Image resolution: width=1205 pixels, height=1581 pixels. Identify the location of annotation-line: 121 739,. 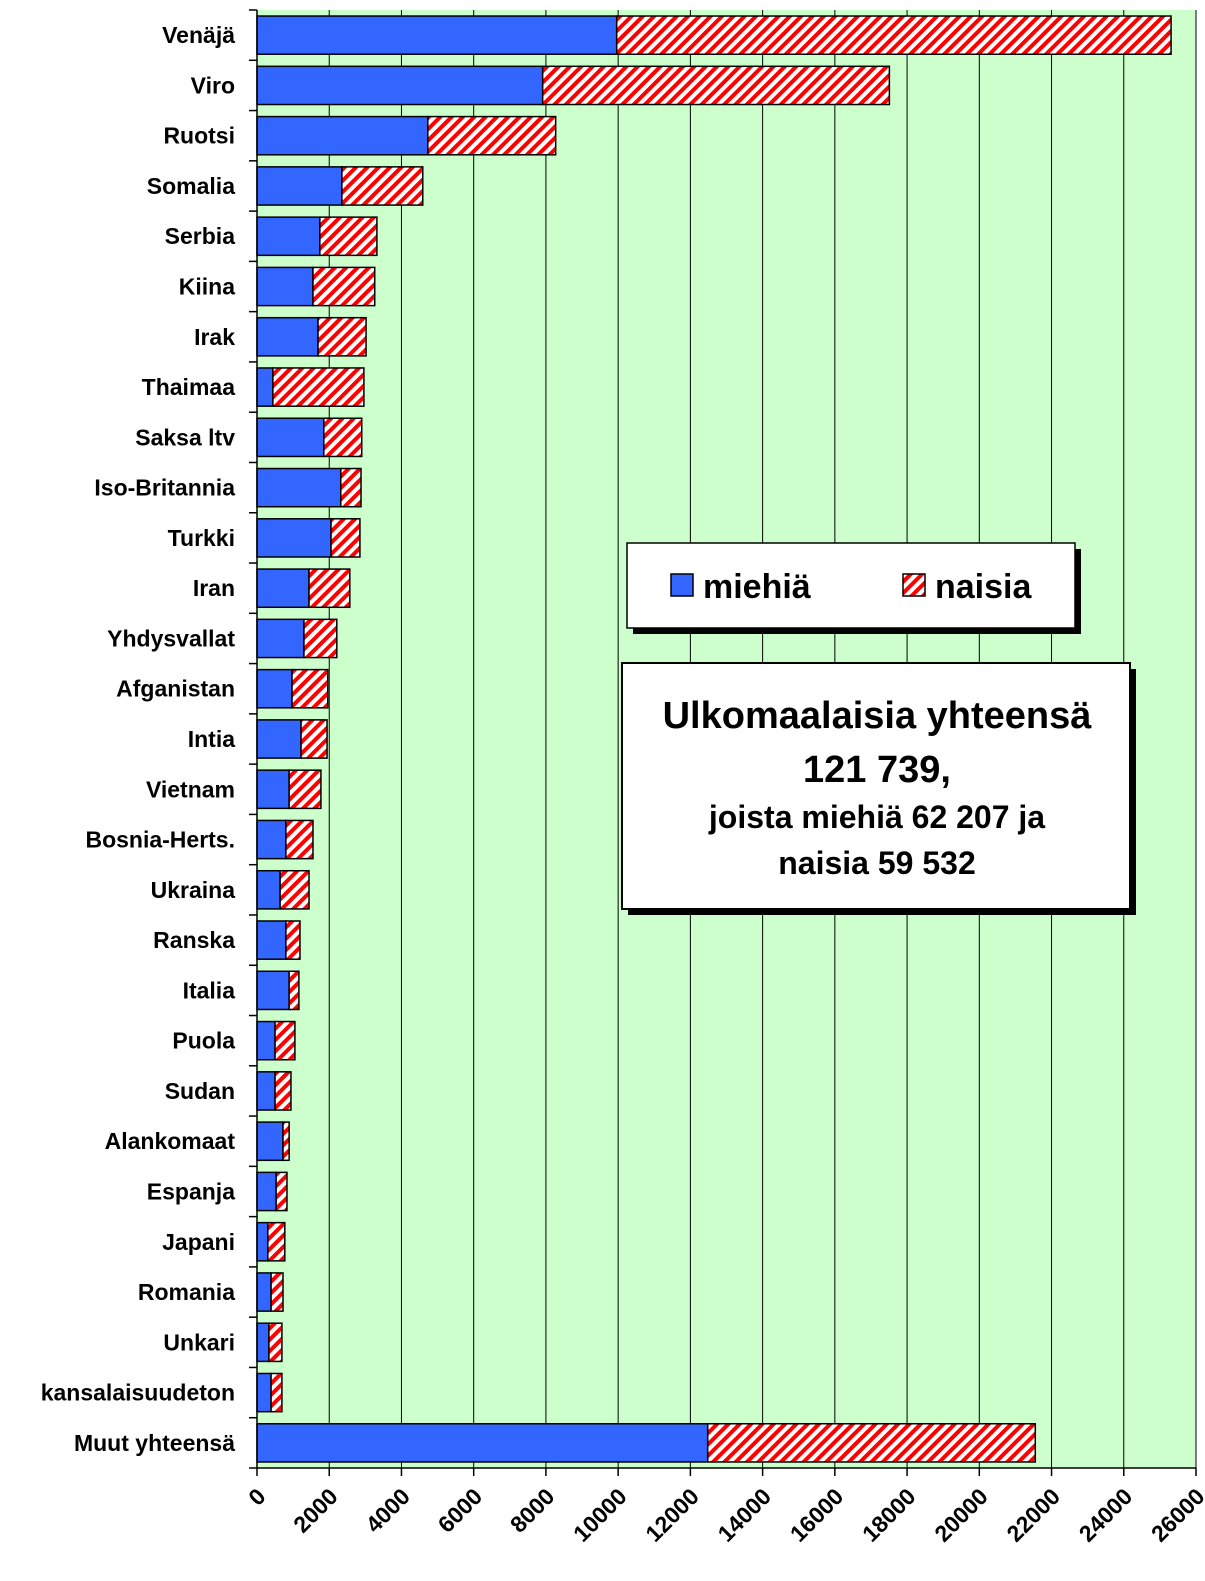
(877, 770).